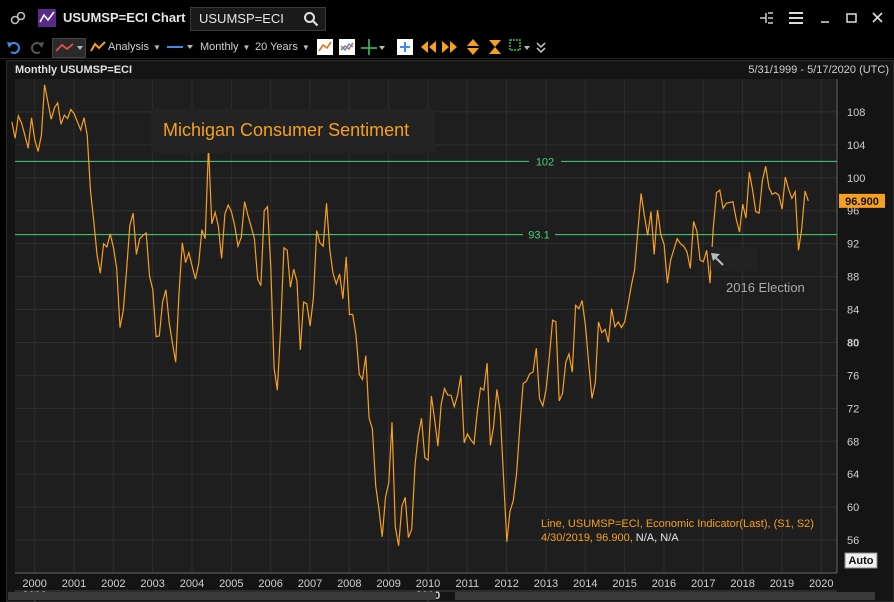  What do you see at coordinates (718, 260) in the screenshot?
I see `annotation-arrow-shaft` at bounding box center [718, 260].